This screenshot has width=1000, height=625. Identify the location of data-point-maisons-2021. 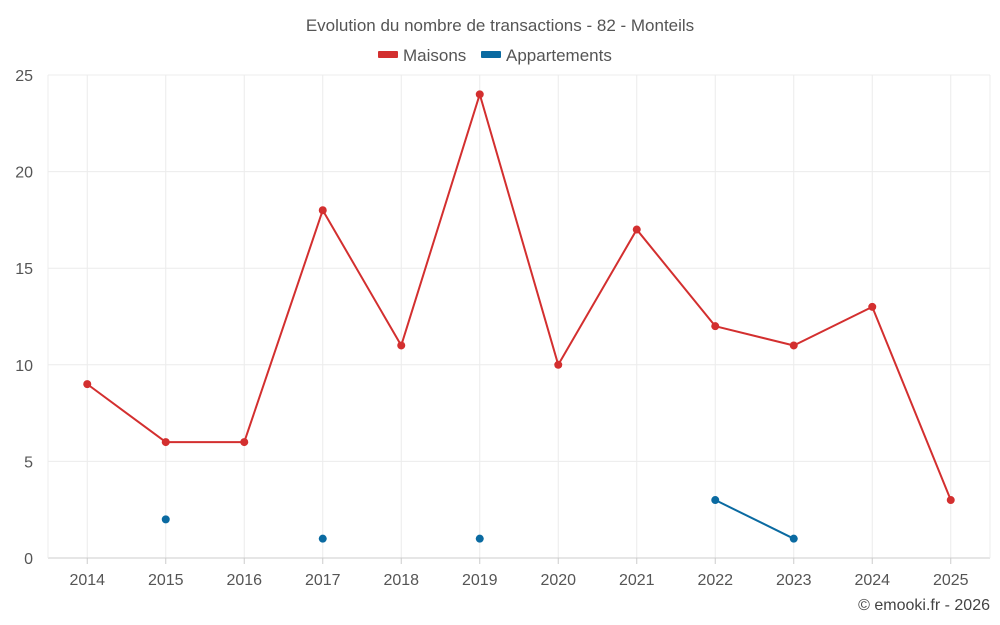
(636, 229).